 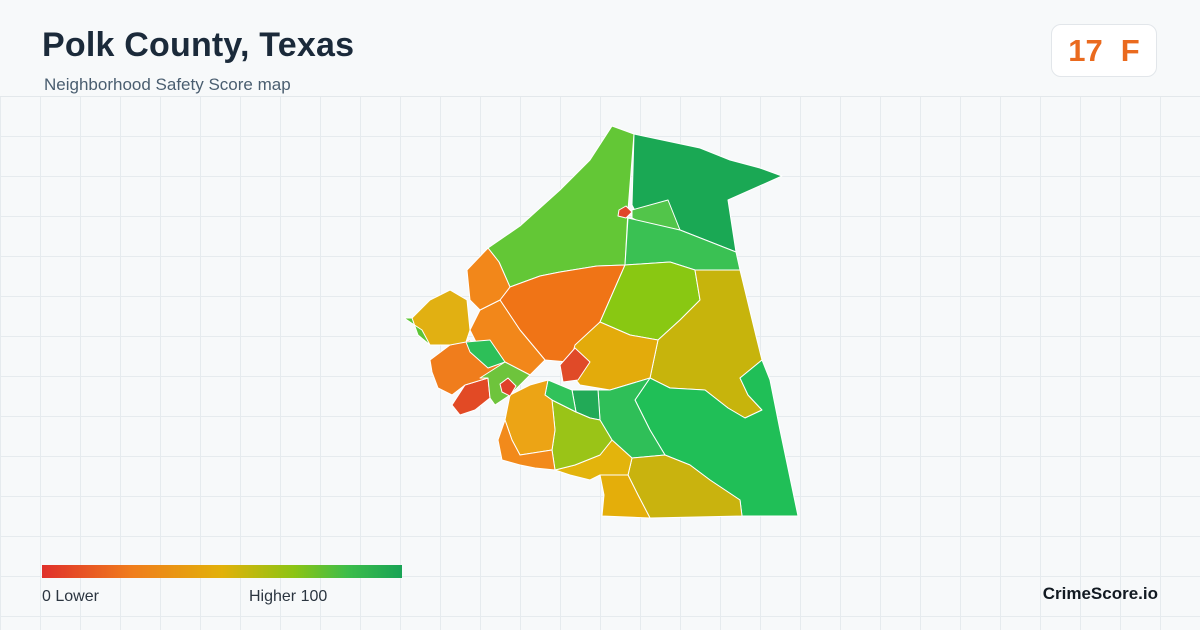 I want to click on map-region-west-orange-north, so click(x=488, y=279).